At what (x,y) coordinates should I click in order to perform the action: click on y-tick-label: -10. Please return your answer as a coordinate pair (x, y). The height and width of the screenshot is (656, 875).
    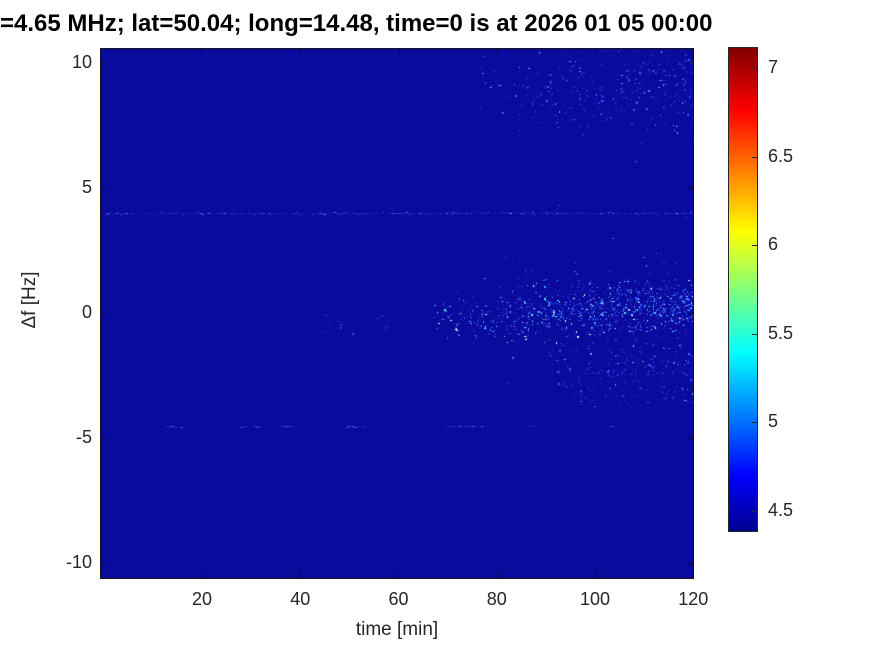
    Looking at the image, I should click on (78, 562).